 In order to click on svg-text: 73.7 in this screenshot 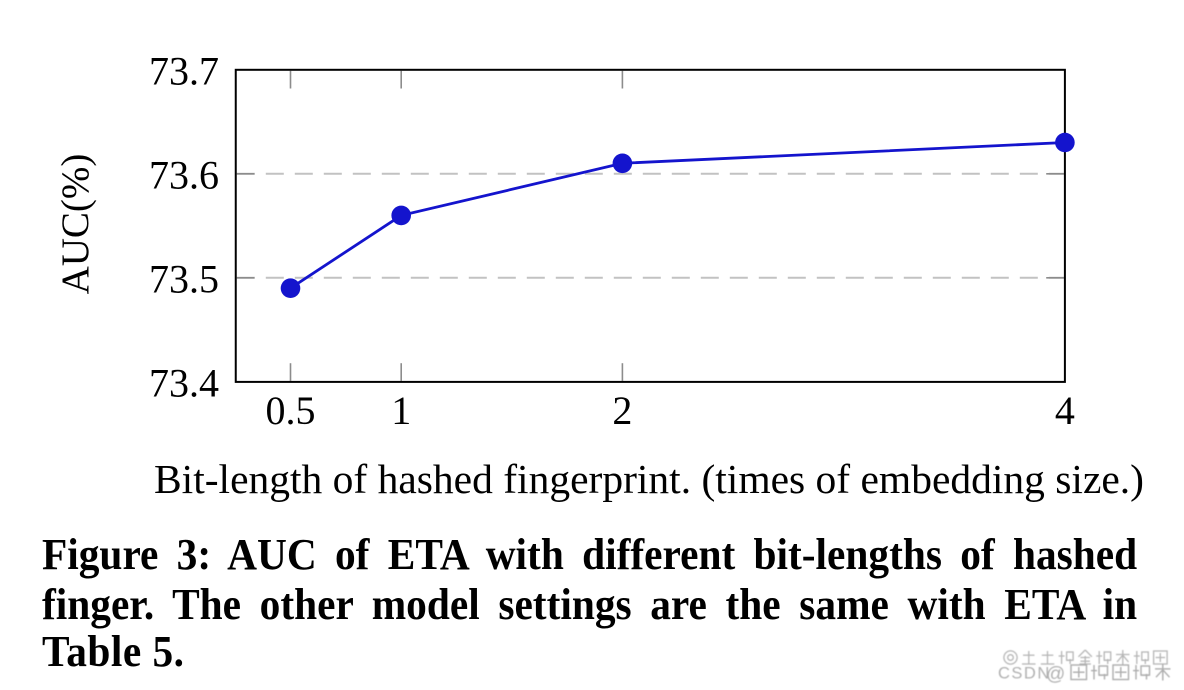, I will do `click(184, 71)`.